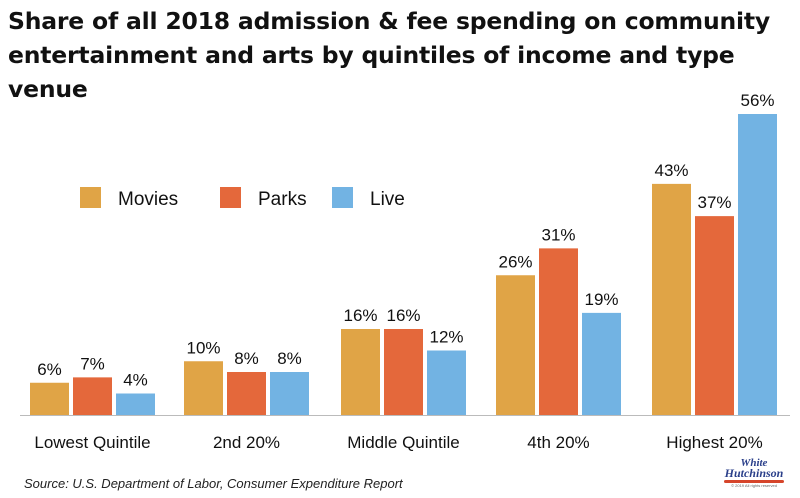 The width and height of the screenshot is (800, 498). What do you see at coordinates (92, 363) in the screenshot?
I see `data-label-parks-lowest-quintile: 7%` at bounding box center [92, 363].